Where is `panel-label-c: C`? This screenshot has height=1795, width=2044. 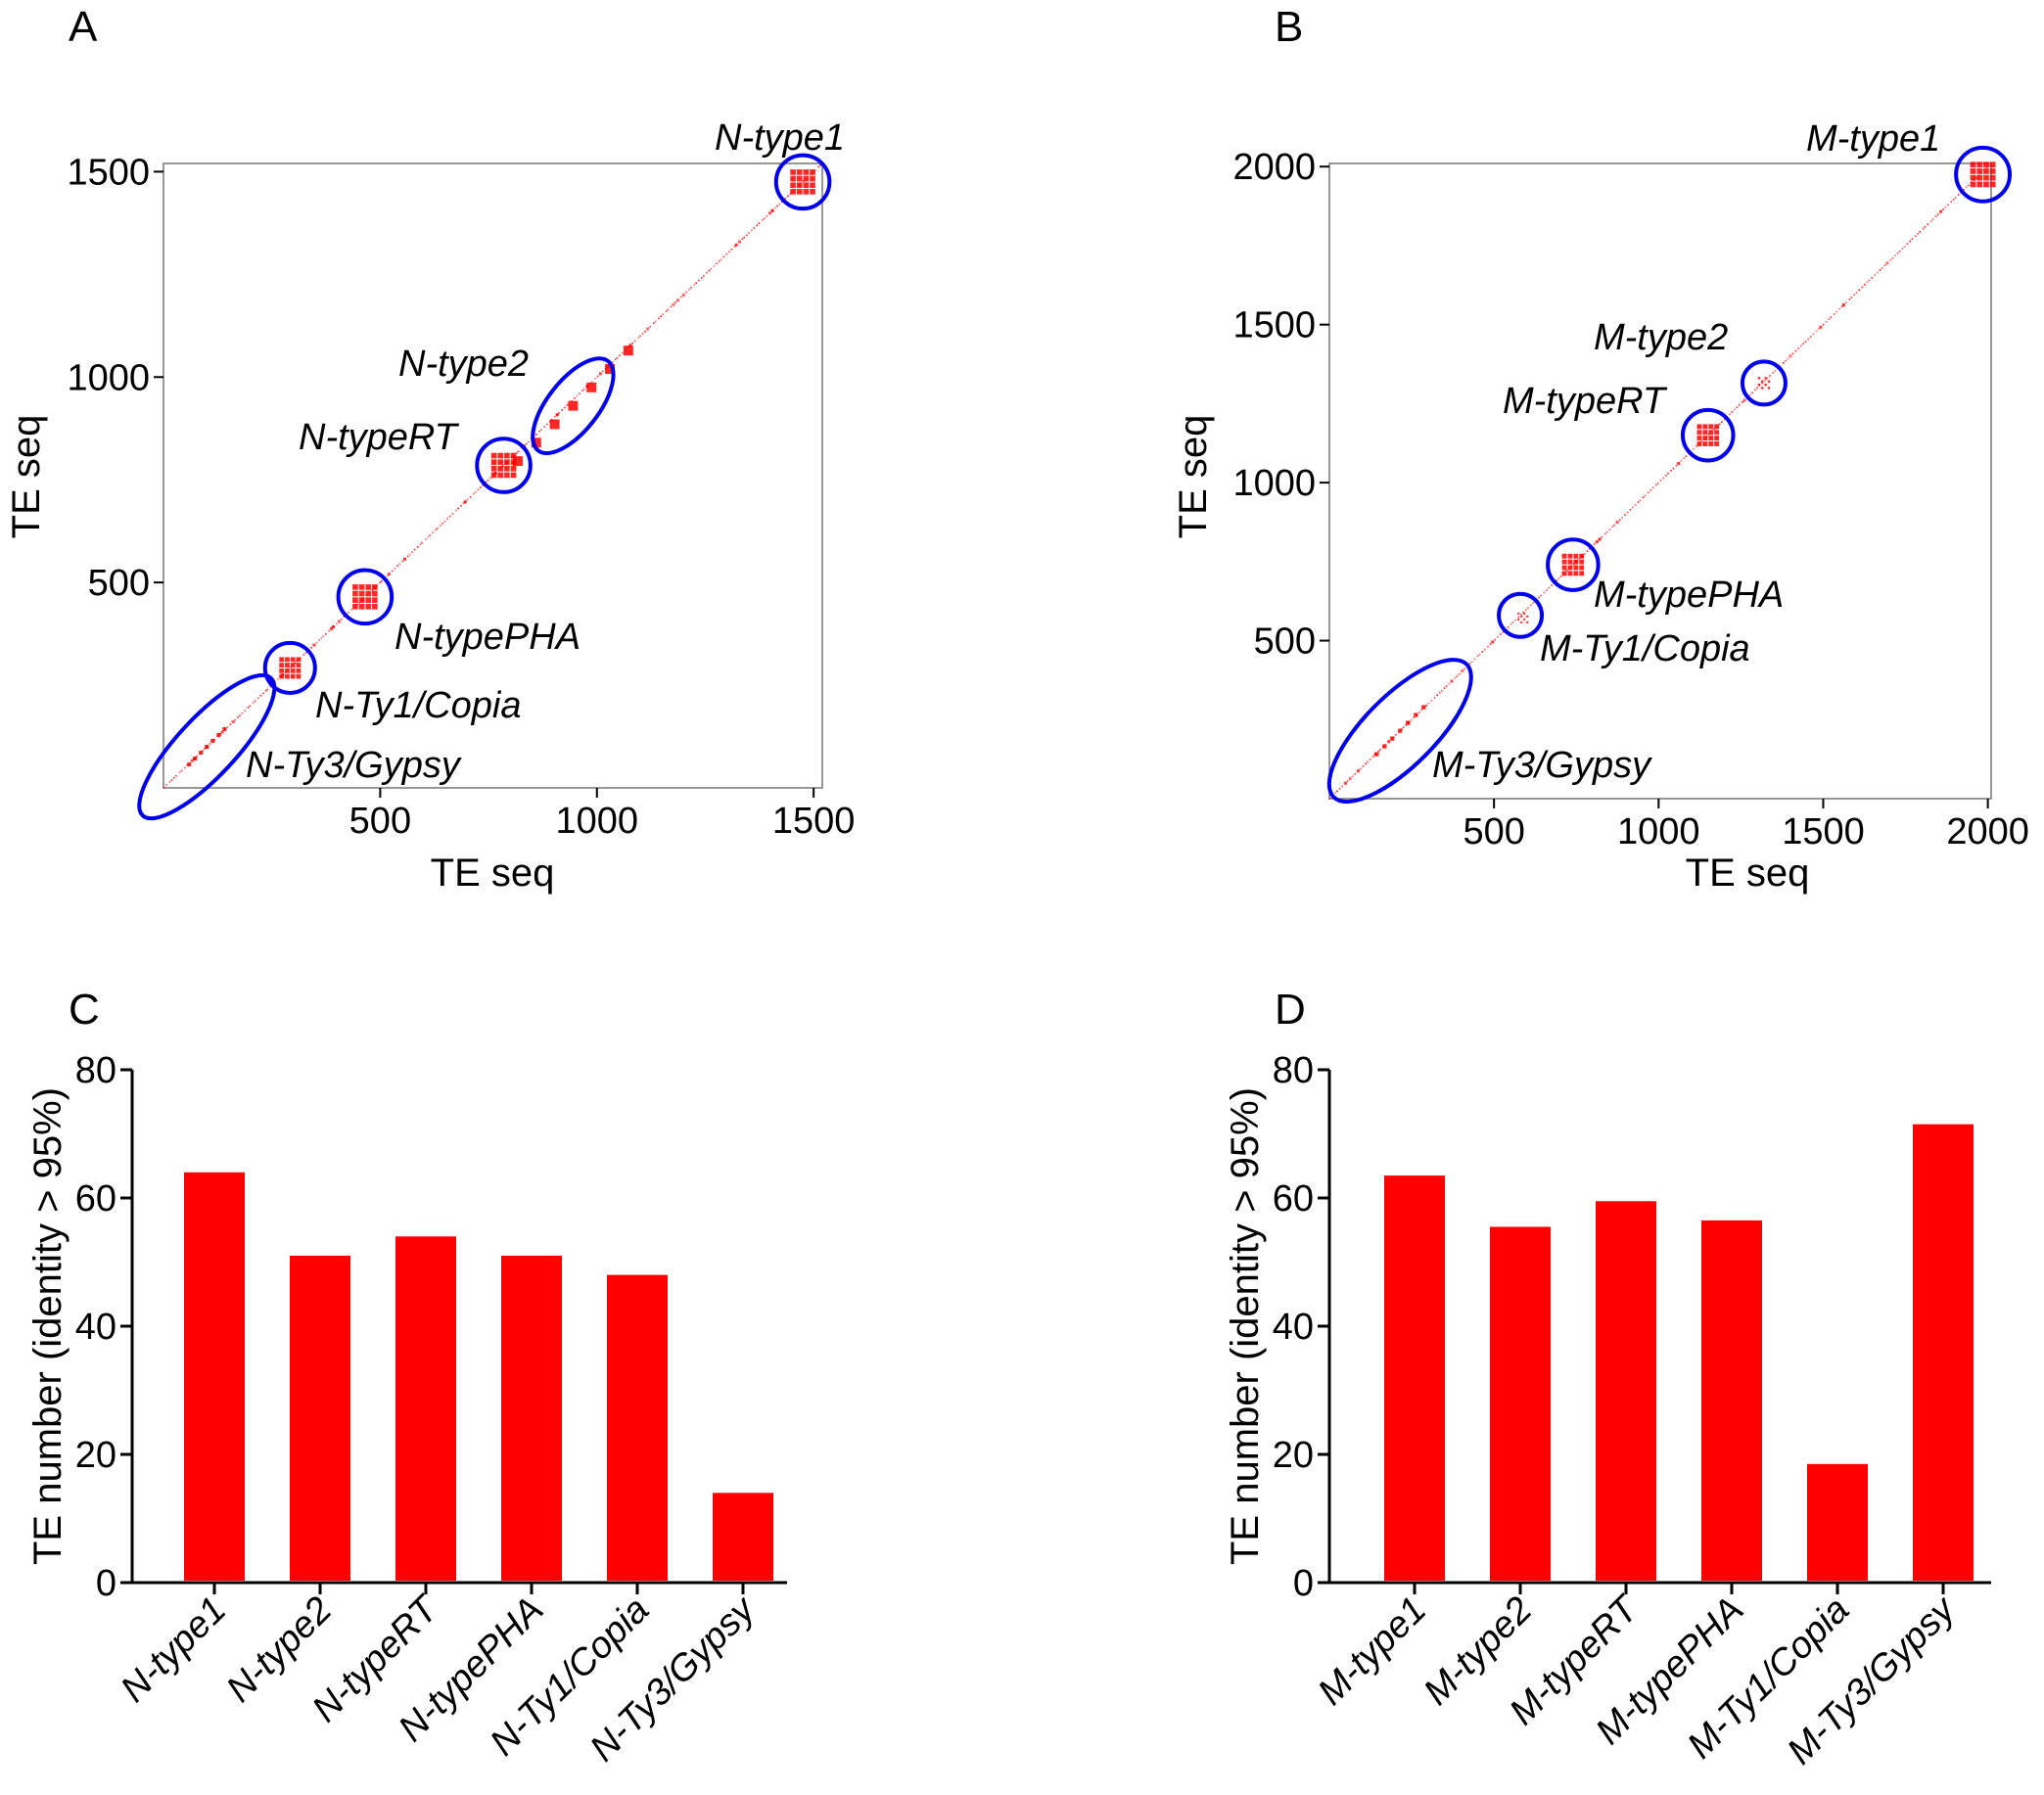 panel-label-c: C is located at coordinates (85, 1010).